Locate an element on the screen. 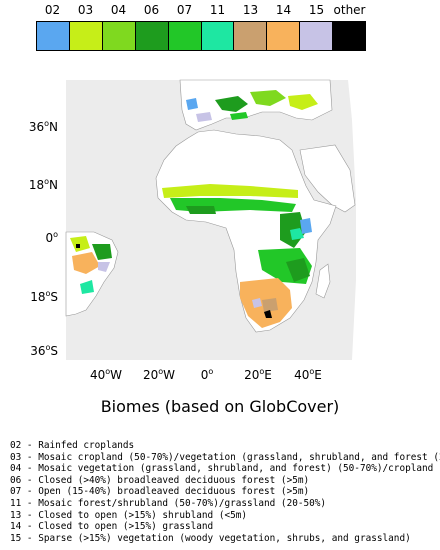 Image resolution: width=440 pixels, height=550 pixels. legend-label: other is located at coordinates (349, 10).